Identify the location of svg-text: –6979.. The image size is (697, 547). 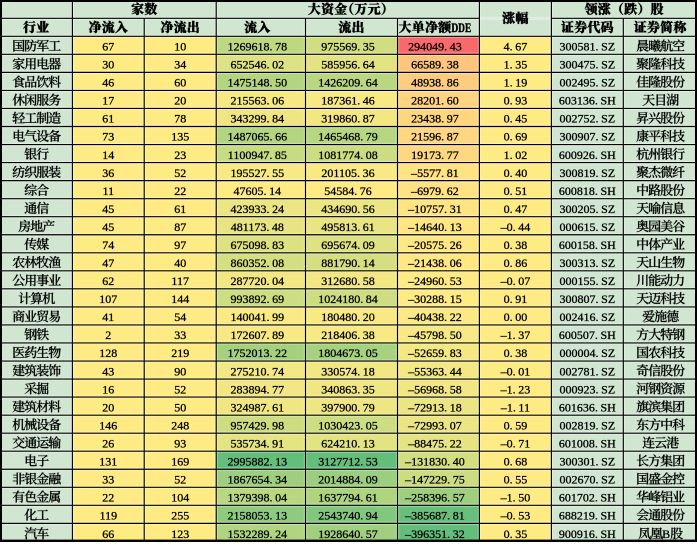
(427, 191).